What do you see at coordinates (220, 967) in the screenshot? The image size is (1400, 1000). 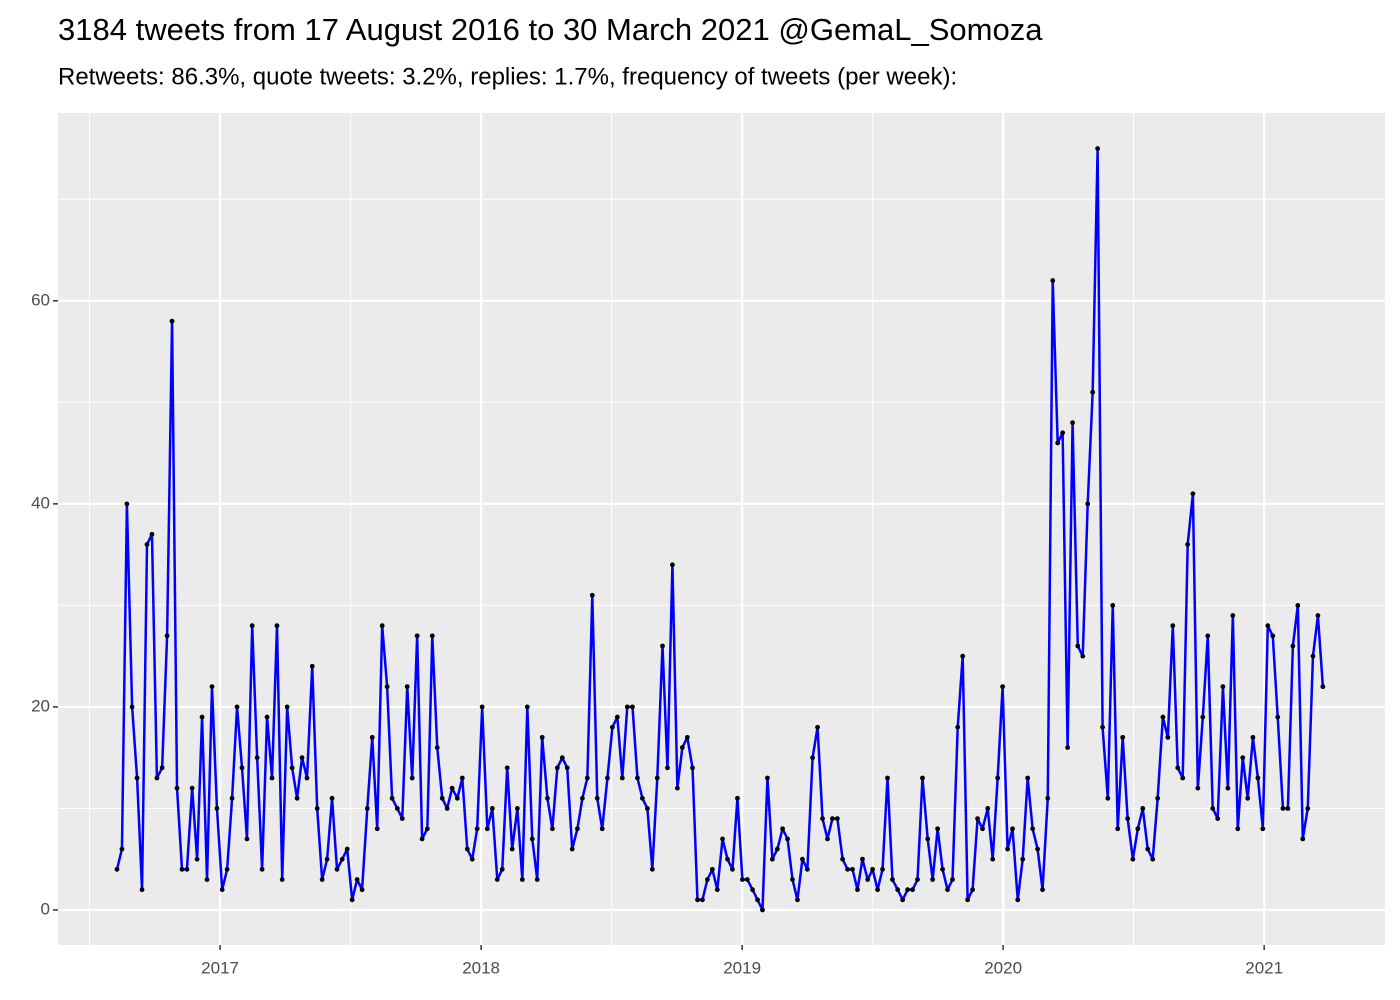 I see `x-tick-label: 2017` at bounding box center [220, 967].